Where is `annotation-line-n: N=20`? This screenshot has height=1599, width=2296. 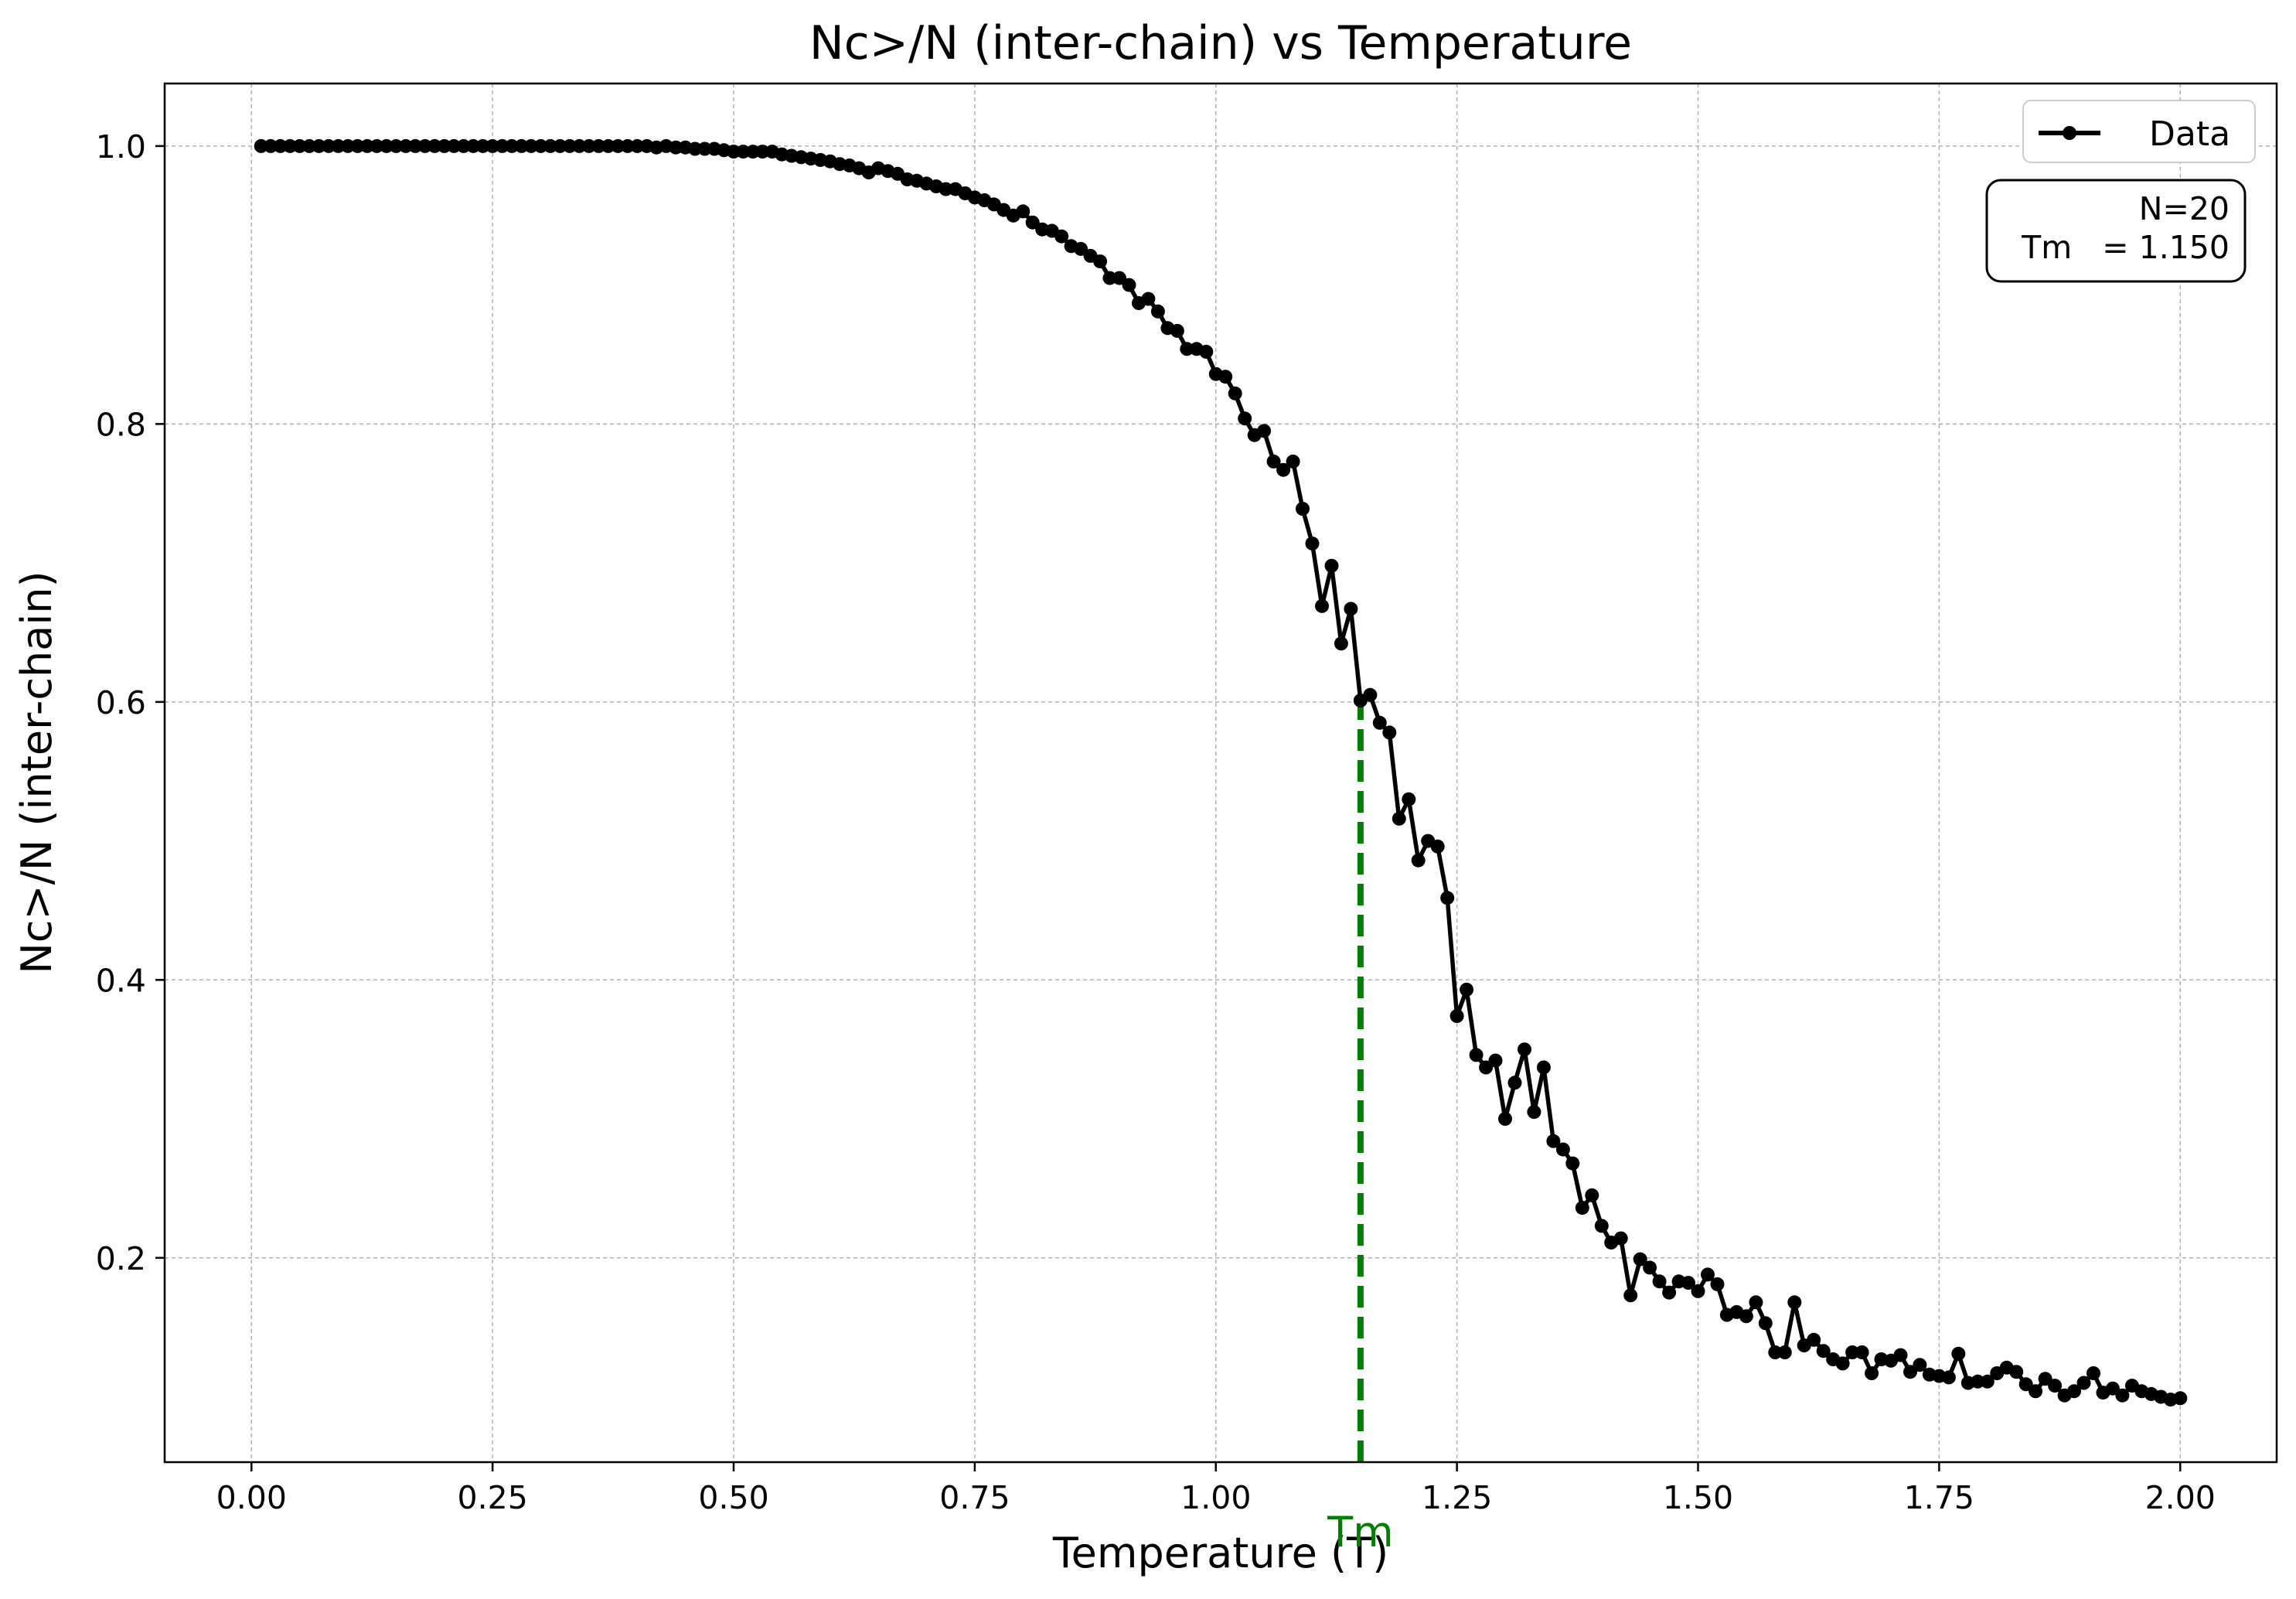
annotation-line-n: N=20 is located at coordinates (2184, 208).